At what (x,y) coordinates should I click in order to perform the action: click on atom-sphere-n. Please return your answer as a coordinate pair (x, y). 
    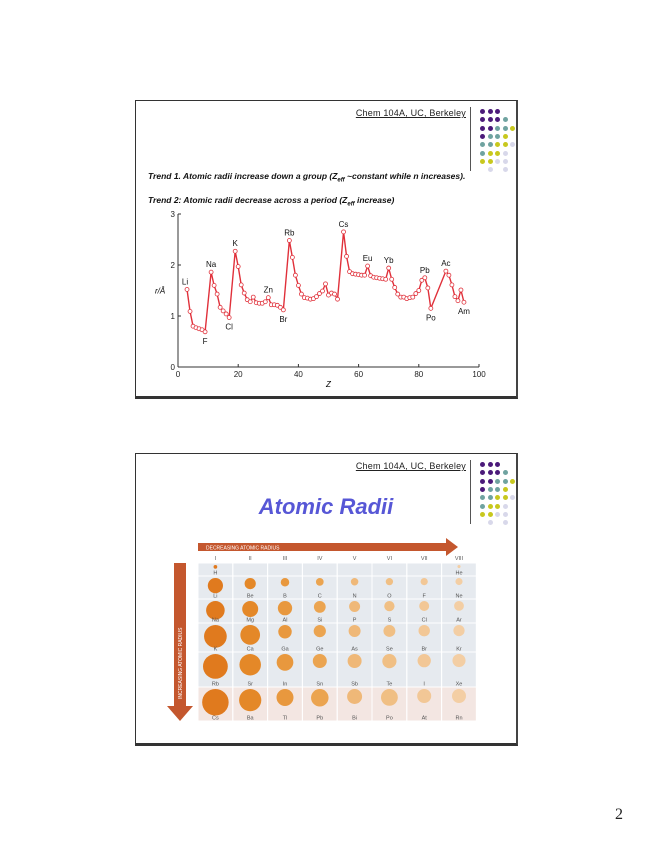
    Looking at the image, I should click on (354, 582).